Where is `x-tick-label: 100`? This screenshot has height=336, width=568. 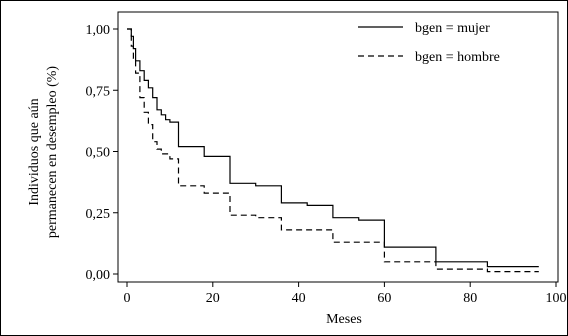
x-tick-label: 100 is located at coordinates (556, 298).